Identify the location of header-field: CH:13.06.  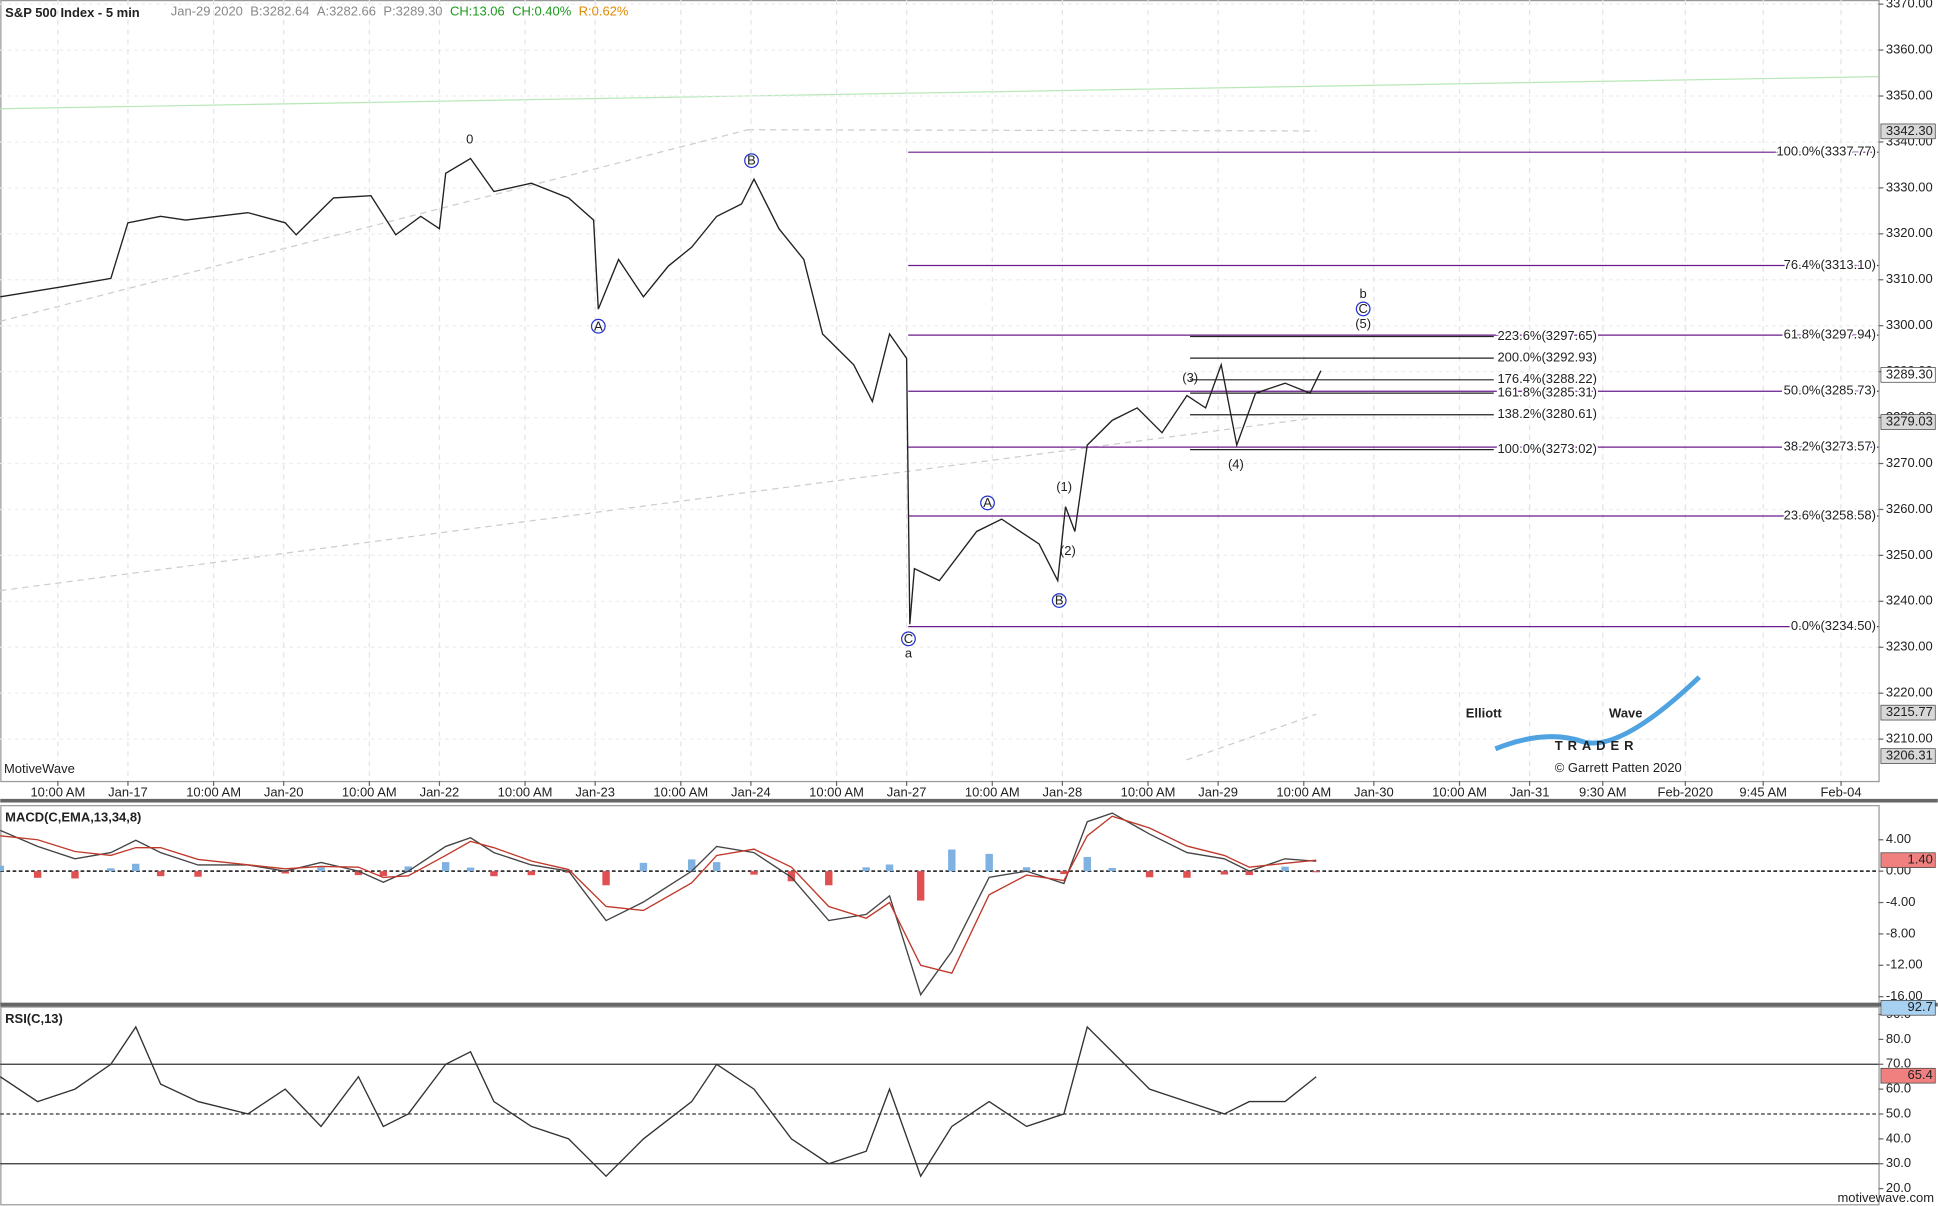
(477, 11).